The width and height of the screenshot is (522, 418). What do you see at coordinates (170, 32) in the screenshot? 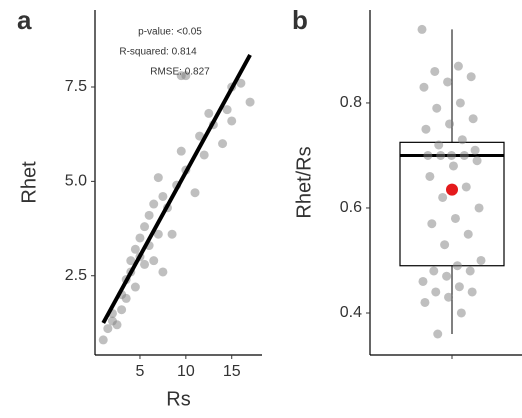
I see `annotation: p-value: <0.05` at bounding box center [170, 32].